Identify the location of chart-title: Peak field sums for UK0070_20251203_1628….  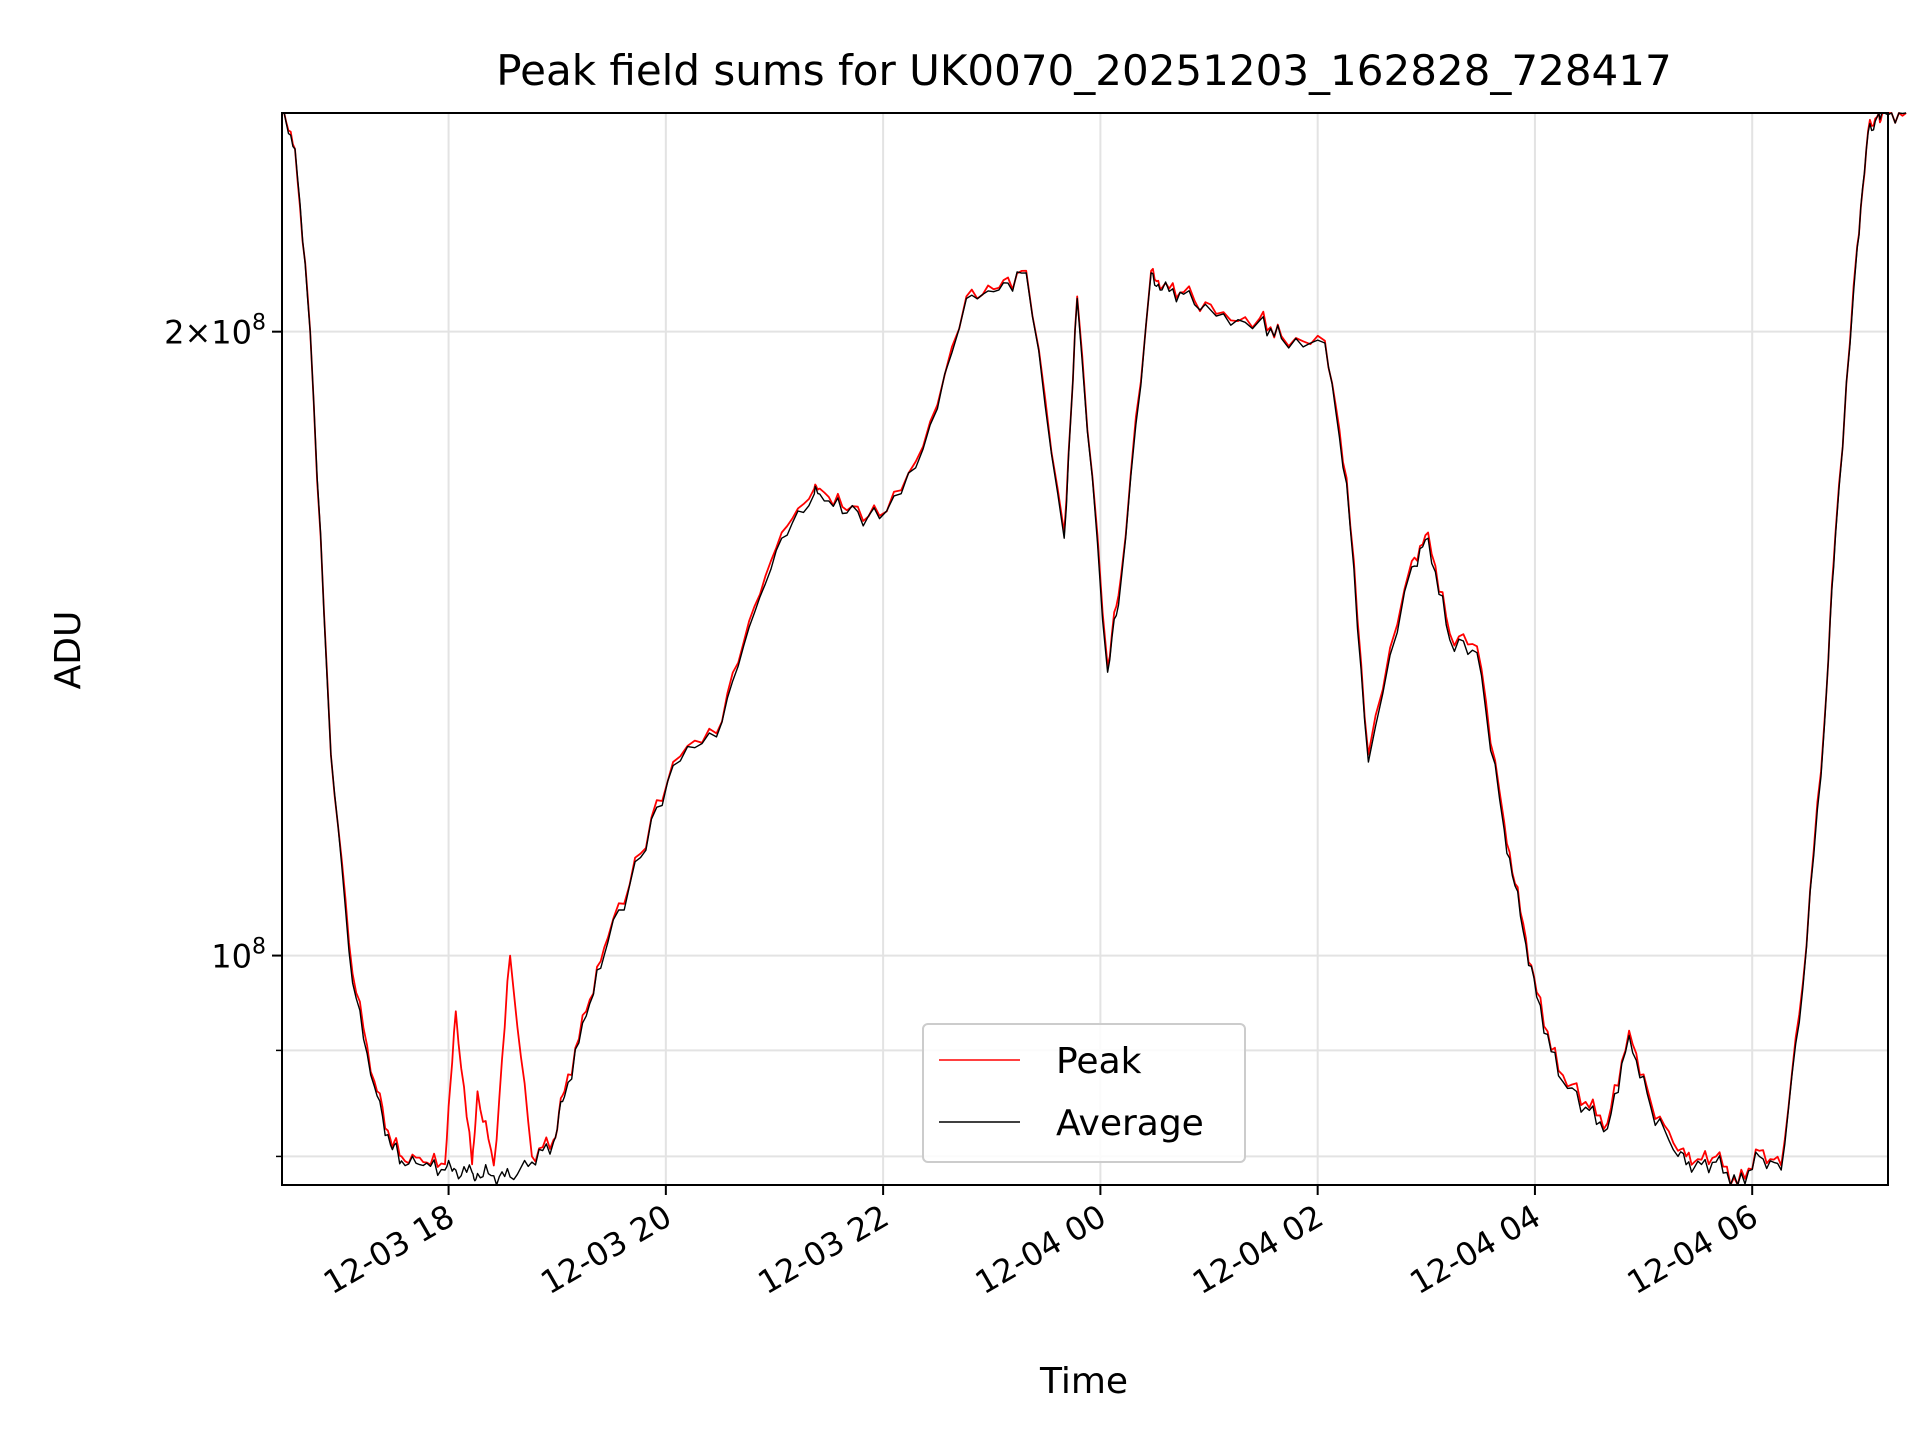
(1083, 70).